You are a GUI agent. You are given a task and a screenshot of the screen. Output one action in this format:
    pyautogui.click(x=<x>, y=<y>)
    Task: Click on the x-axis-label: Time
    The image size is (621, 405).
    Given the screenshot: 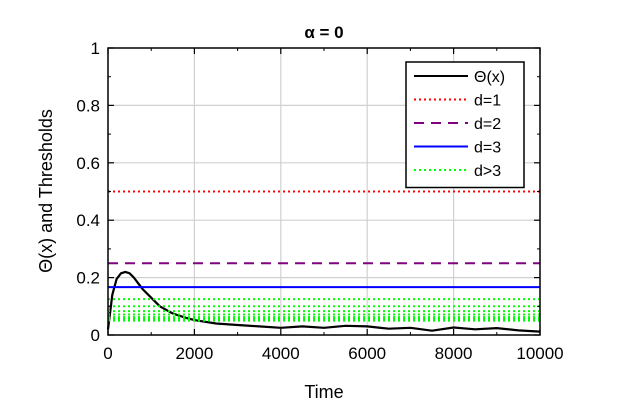 What is the action you would take?
    pyautogui.click(x=323, y=392)
    